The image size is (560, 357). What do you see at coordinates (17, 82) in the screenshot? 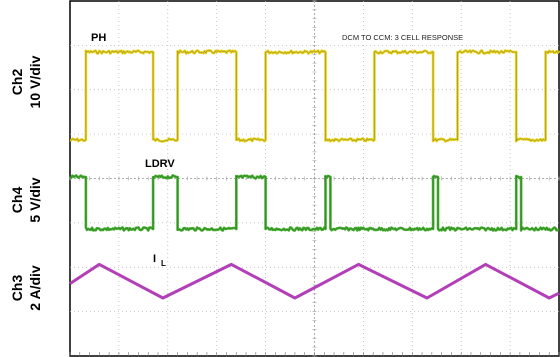
I see `ch2-axis-label: Ch2` at bounding box center [17, 82].